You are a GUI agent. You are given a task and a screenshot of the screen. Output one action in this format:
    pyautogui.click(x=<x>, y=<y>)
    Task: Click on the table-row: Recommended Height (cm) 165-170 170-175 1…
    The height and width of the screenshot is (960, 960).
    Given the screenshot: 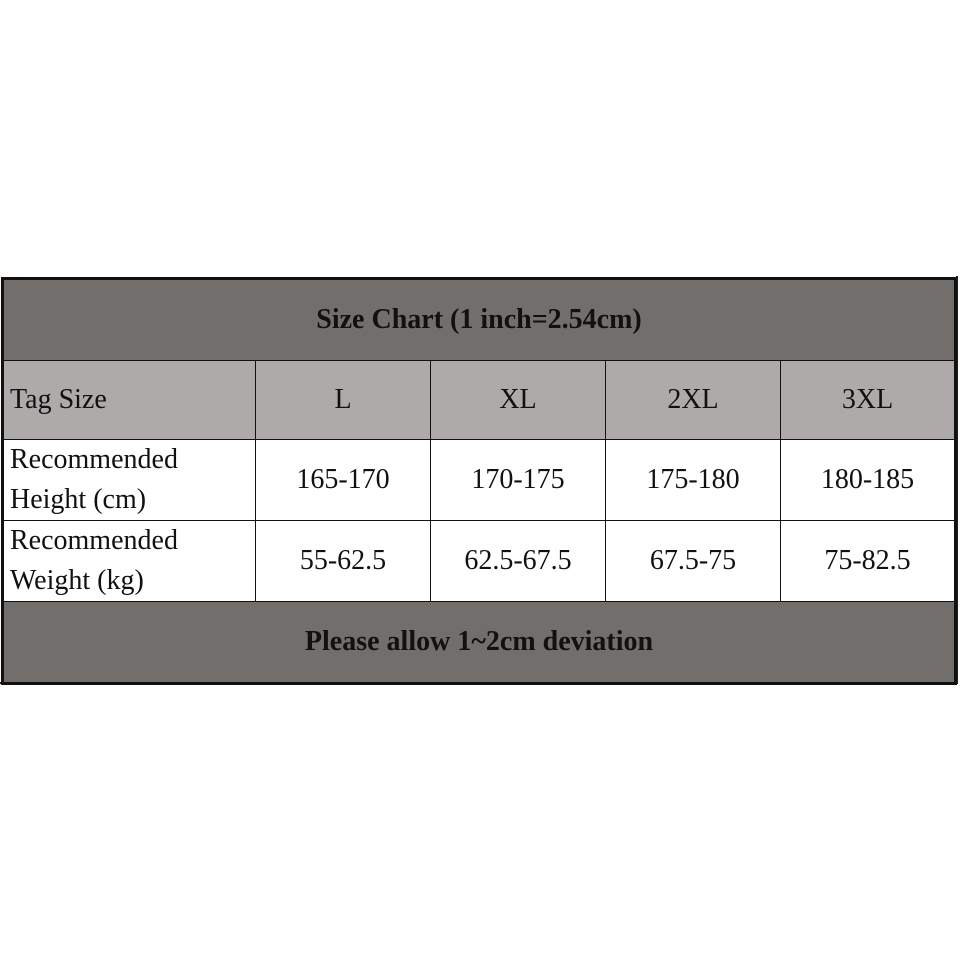 What is the action you would take?
    pyautogui.click(x=479, y=480)
    